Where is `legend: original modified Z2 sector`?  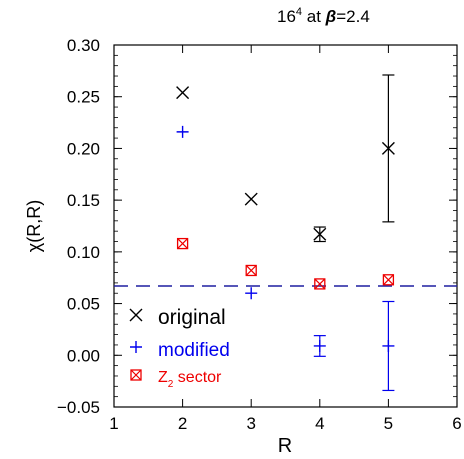 legend: original modified Z2 sector is located at coordinates (179, 348).